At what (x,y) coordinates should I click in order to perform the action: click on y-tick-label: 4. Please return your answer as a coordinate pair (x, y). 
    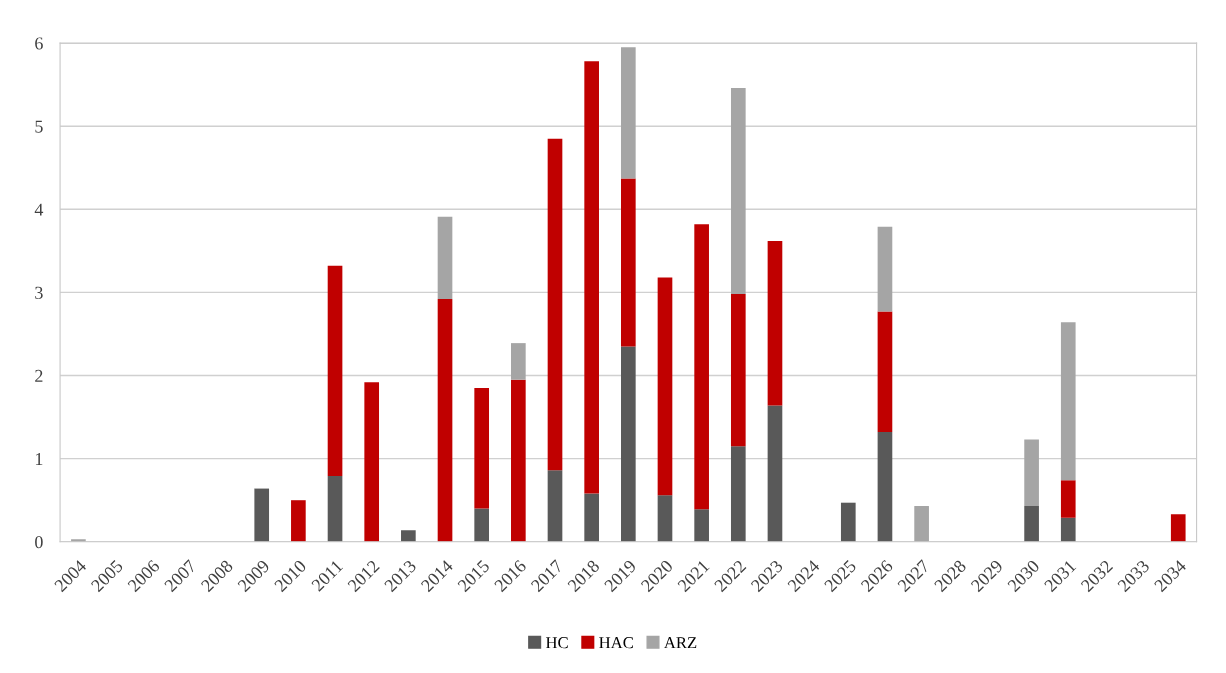
    Looking at the image, I should click on (39, 209).